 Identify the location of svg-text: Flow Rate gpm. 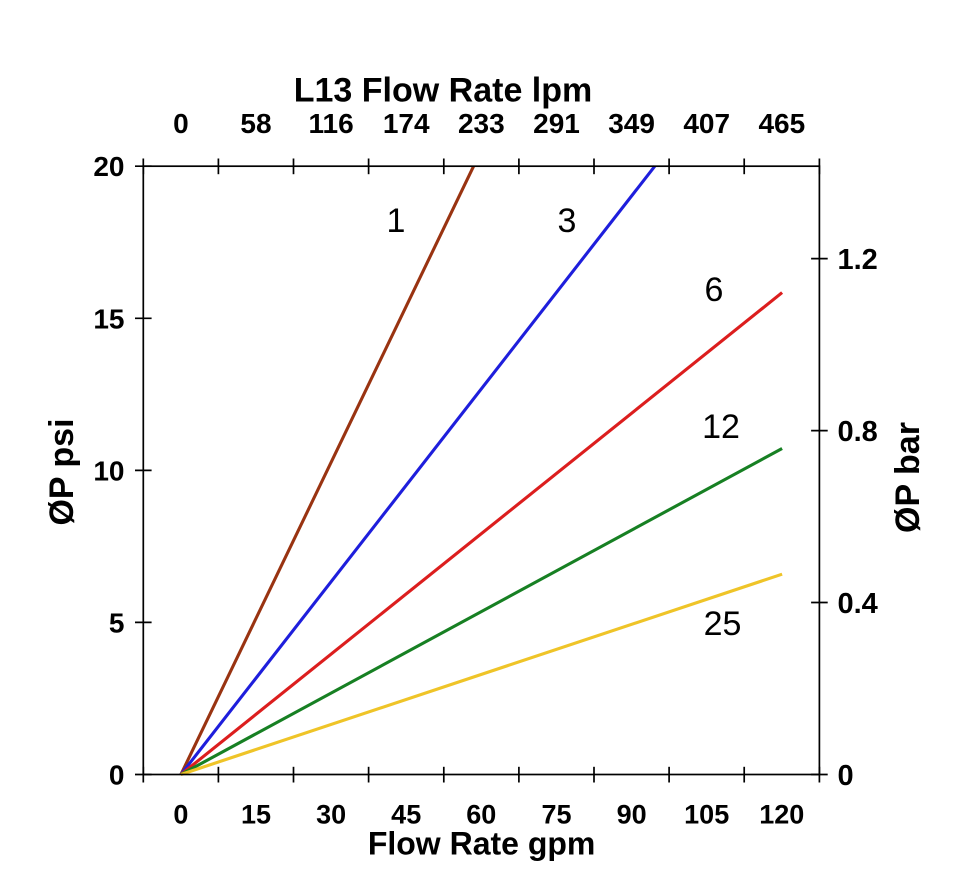
(482, 844).